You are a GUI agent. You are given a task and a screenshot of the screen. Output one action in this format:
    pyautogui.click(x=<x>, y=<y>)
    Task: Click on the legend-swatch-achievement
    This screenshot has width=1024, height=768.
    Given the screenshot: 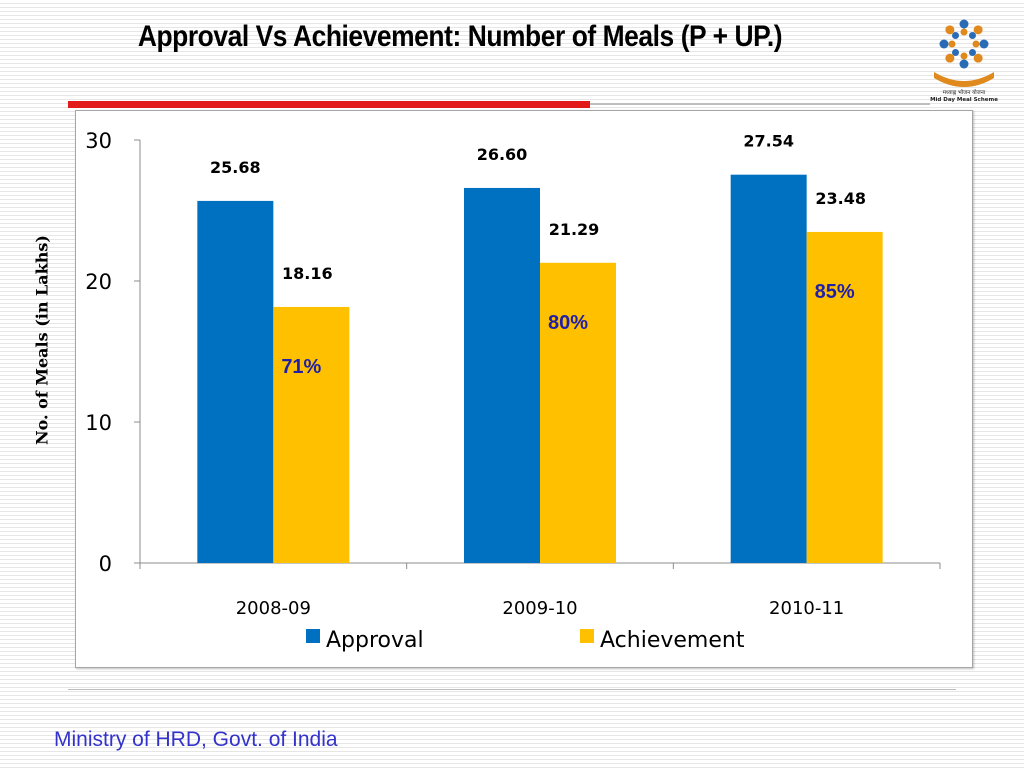 What is the action you would take?
    pyautogui.click(x=587, y=636)
    